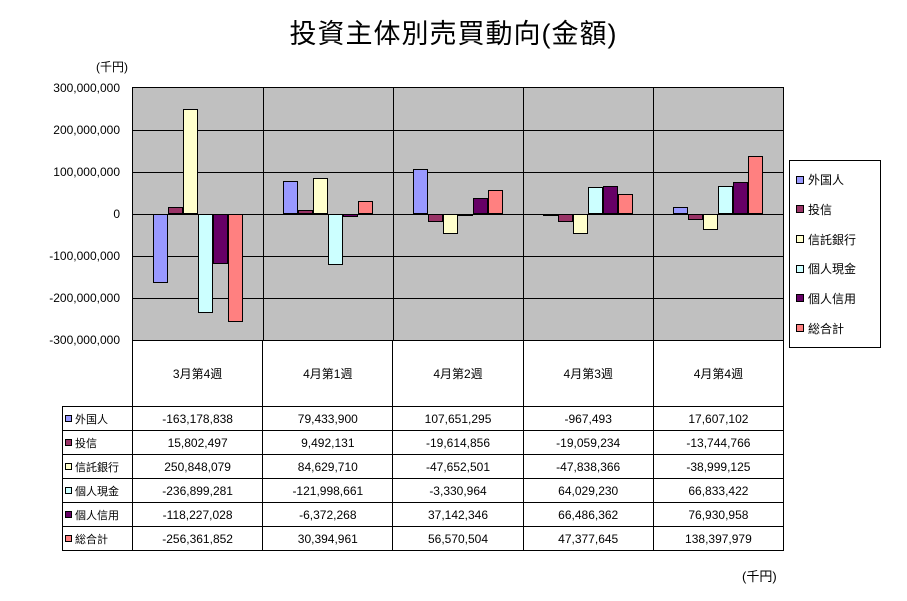 Image resolution: width=907 pixels, height=601 pixels. I want to click on series-name-label: 総合計, so click(91, 539).